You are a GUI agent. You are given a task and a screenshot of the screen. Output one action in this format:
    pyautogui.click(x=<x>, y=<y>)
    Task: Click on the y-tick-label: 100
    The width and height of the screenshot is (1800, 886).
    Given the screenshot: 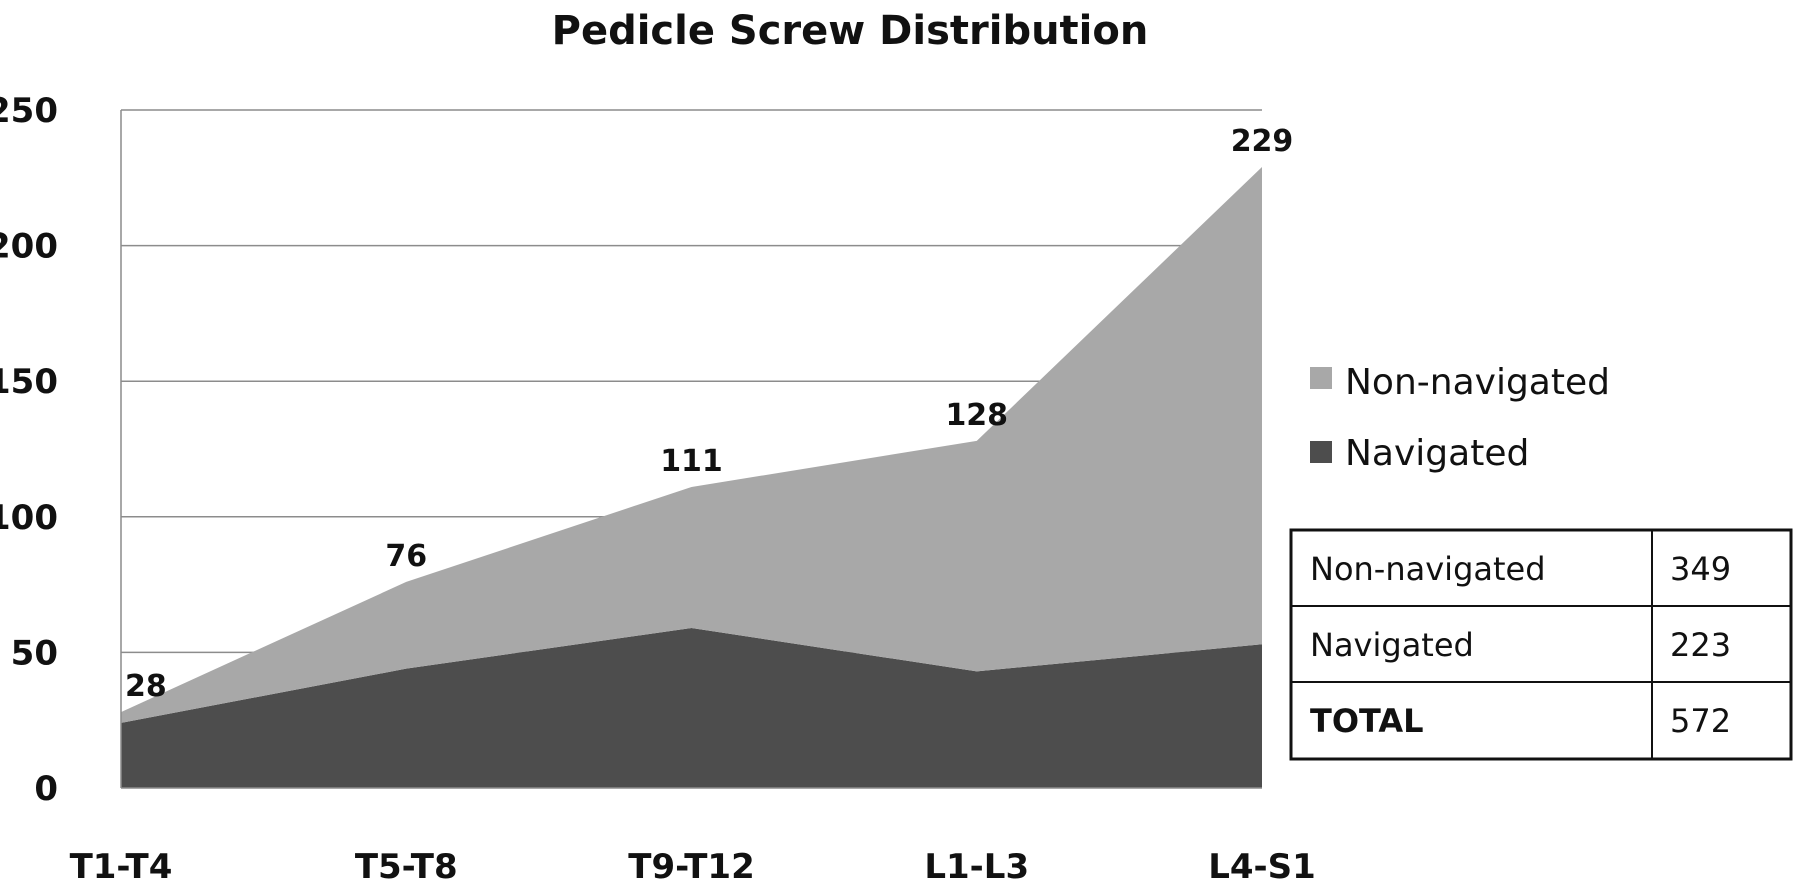 What is the action you would take?
    pyautogui.click(x=29, y=518)
    